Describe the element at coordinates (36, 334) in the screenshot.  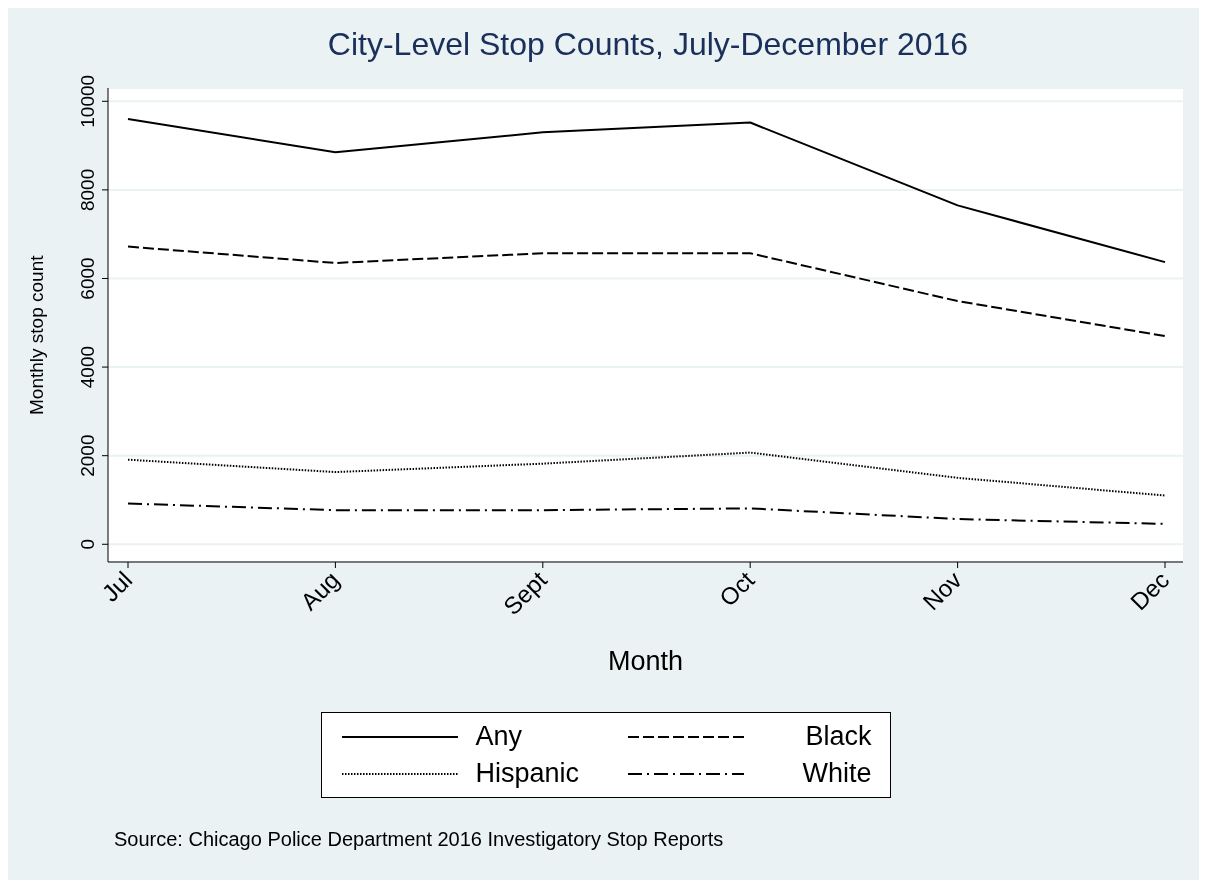
I see `y-axis-title: Monthly stop count` at that location.